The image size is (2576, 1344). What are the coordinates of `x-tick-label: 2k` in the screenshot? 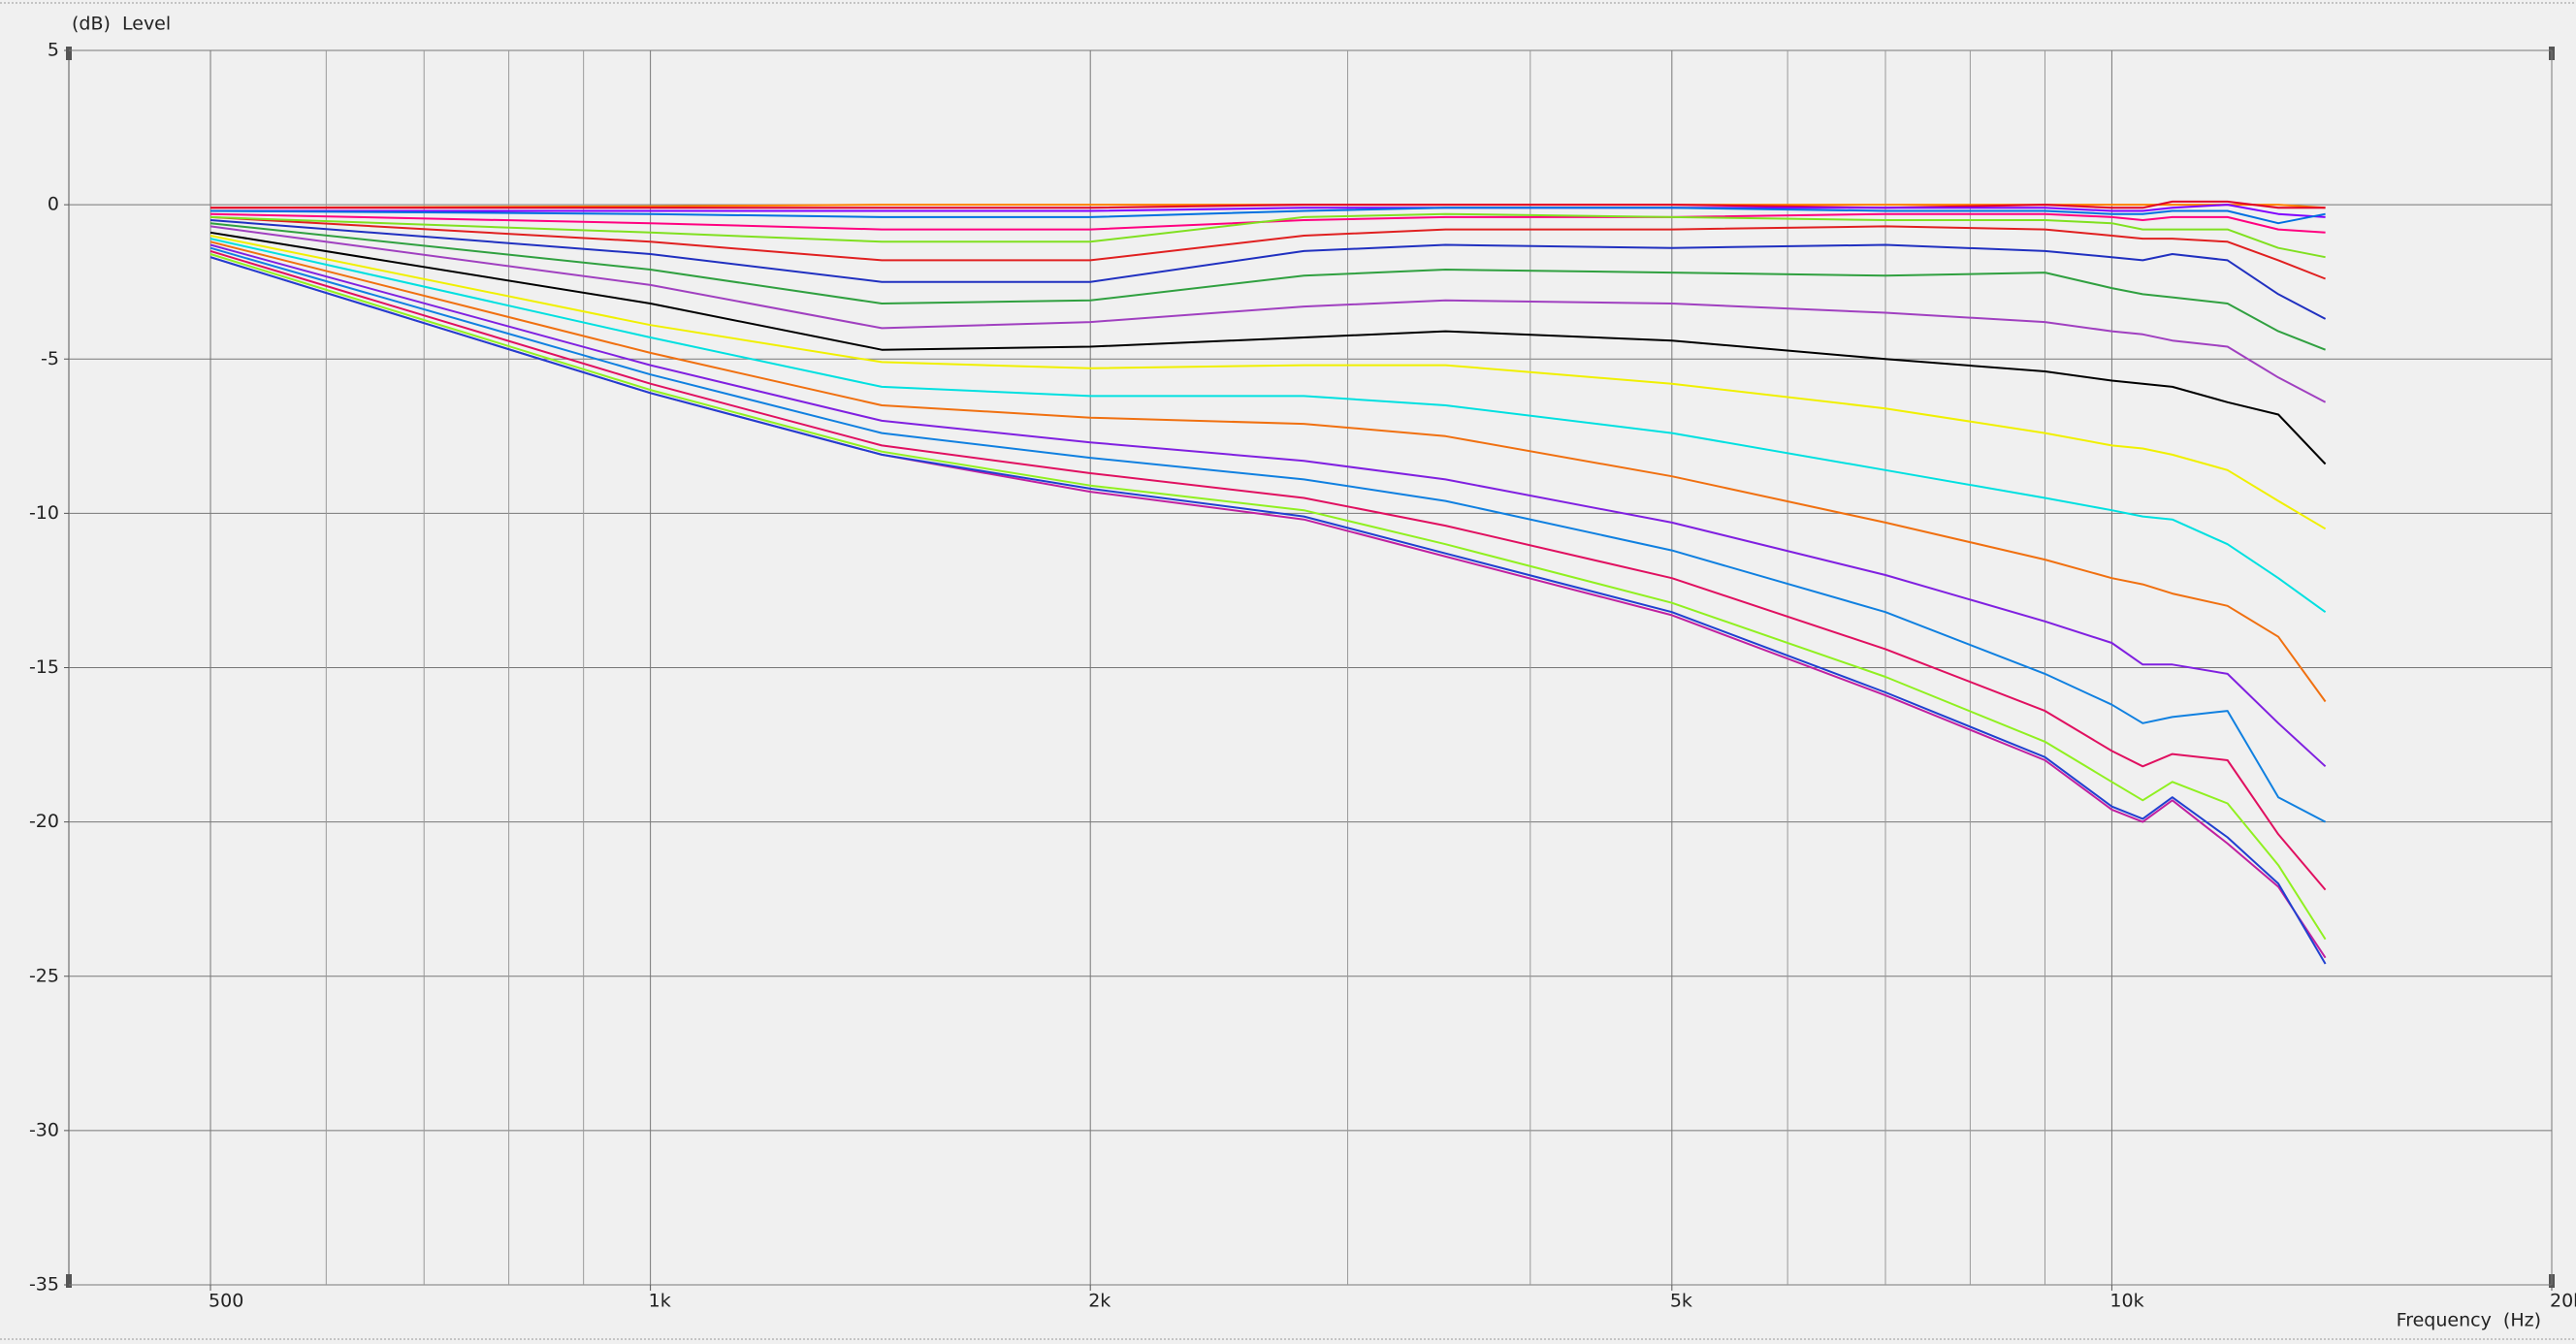 It's located at (1099, 1301).